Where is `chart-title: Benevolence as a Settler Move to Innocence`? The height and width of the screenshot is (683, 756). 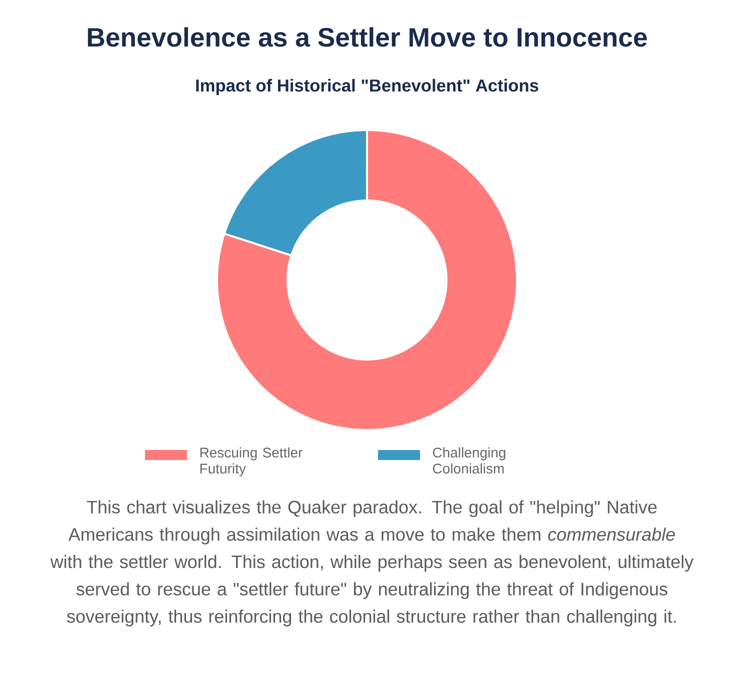 chart-title: Benevolence as a Settler Move to Innocence is located at coordinates (367, 37).